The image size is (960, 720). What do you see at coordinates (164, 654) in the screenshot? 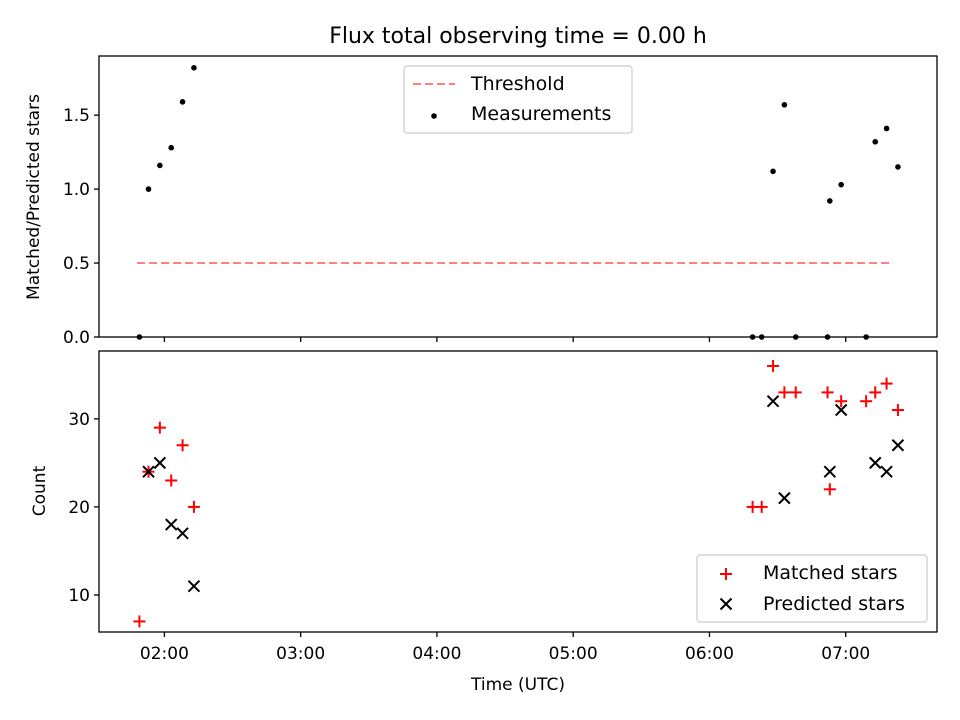
I see `count-x-tick-label: 02:00` at bounding box center [164, 654].